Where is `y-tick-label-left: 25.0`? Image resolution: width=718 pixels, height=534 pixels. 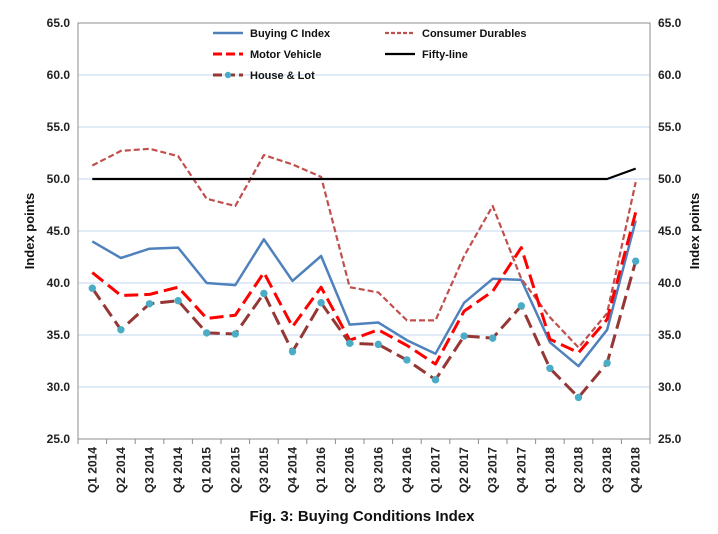 y-tick-label-left: 25.0 is located at coordinates (59, 439).